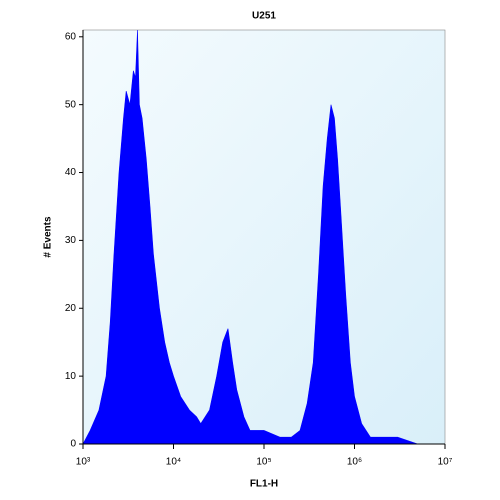 The width and height of the screenshot is (500, 500). What do you see at coordinates (71, 104) in the screenshot?
I see `y-tick-label: 50` at bounding box center [71, 104].